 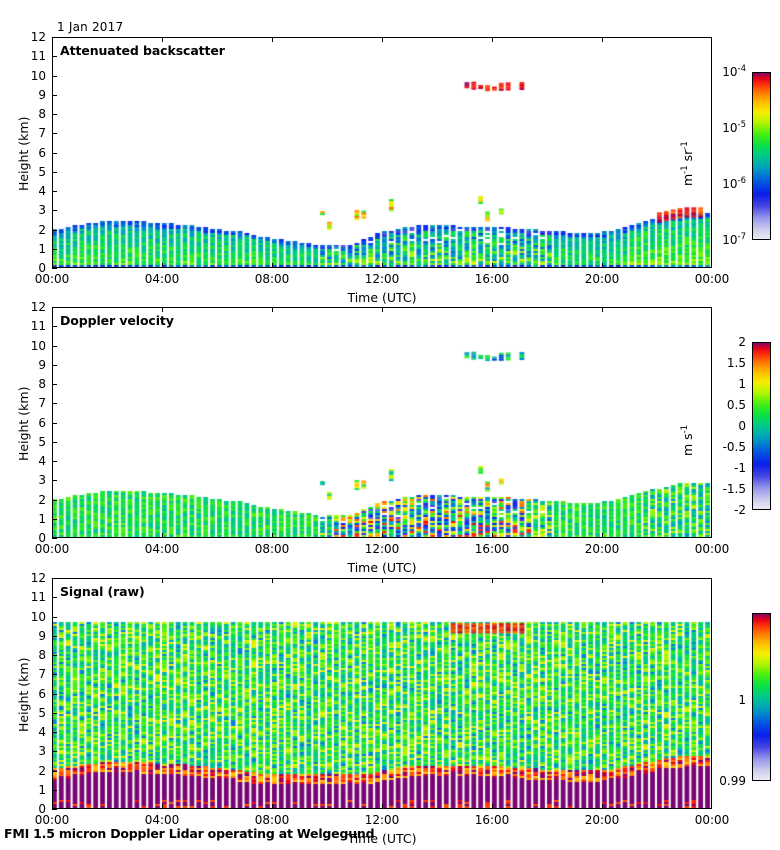 I want to click on panel-title-signal-raw: Signal (raw), so click(x=102, y=591).